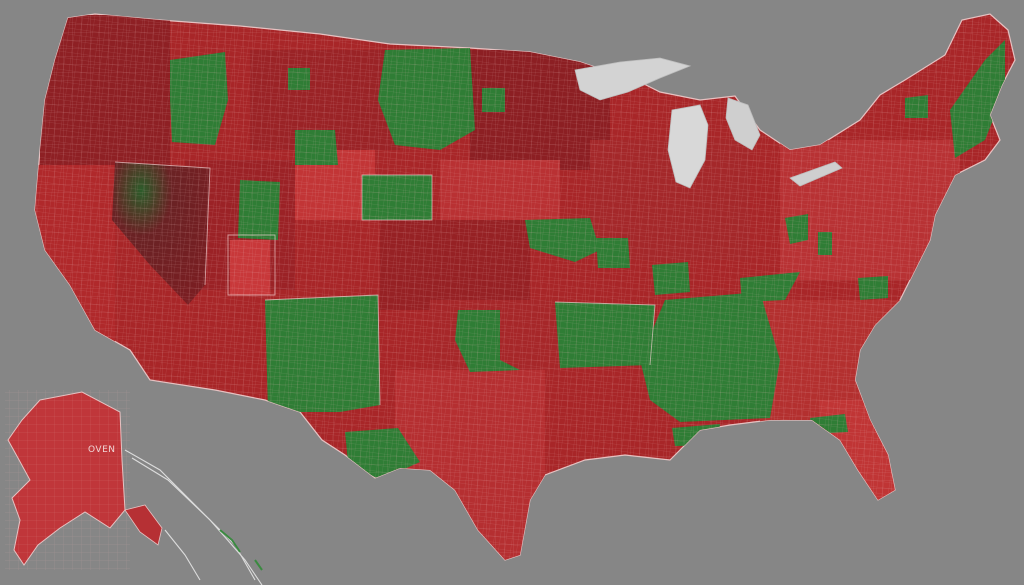 Image resolution: width=1024 pixels, height=585 pixels. I want to click on lake-erie, so click(816, 174).